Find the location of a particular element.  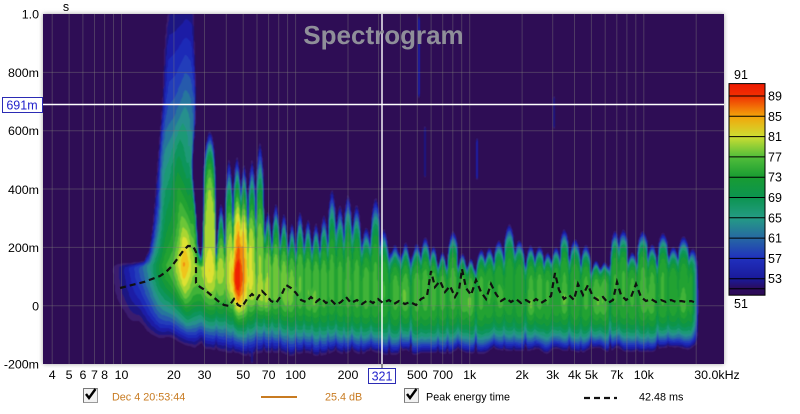

svg-text: 50 is located at coordinates (243, 375).